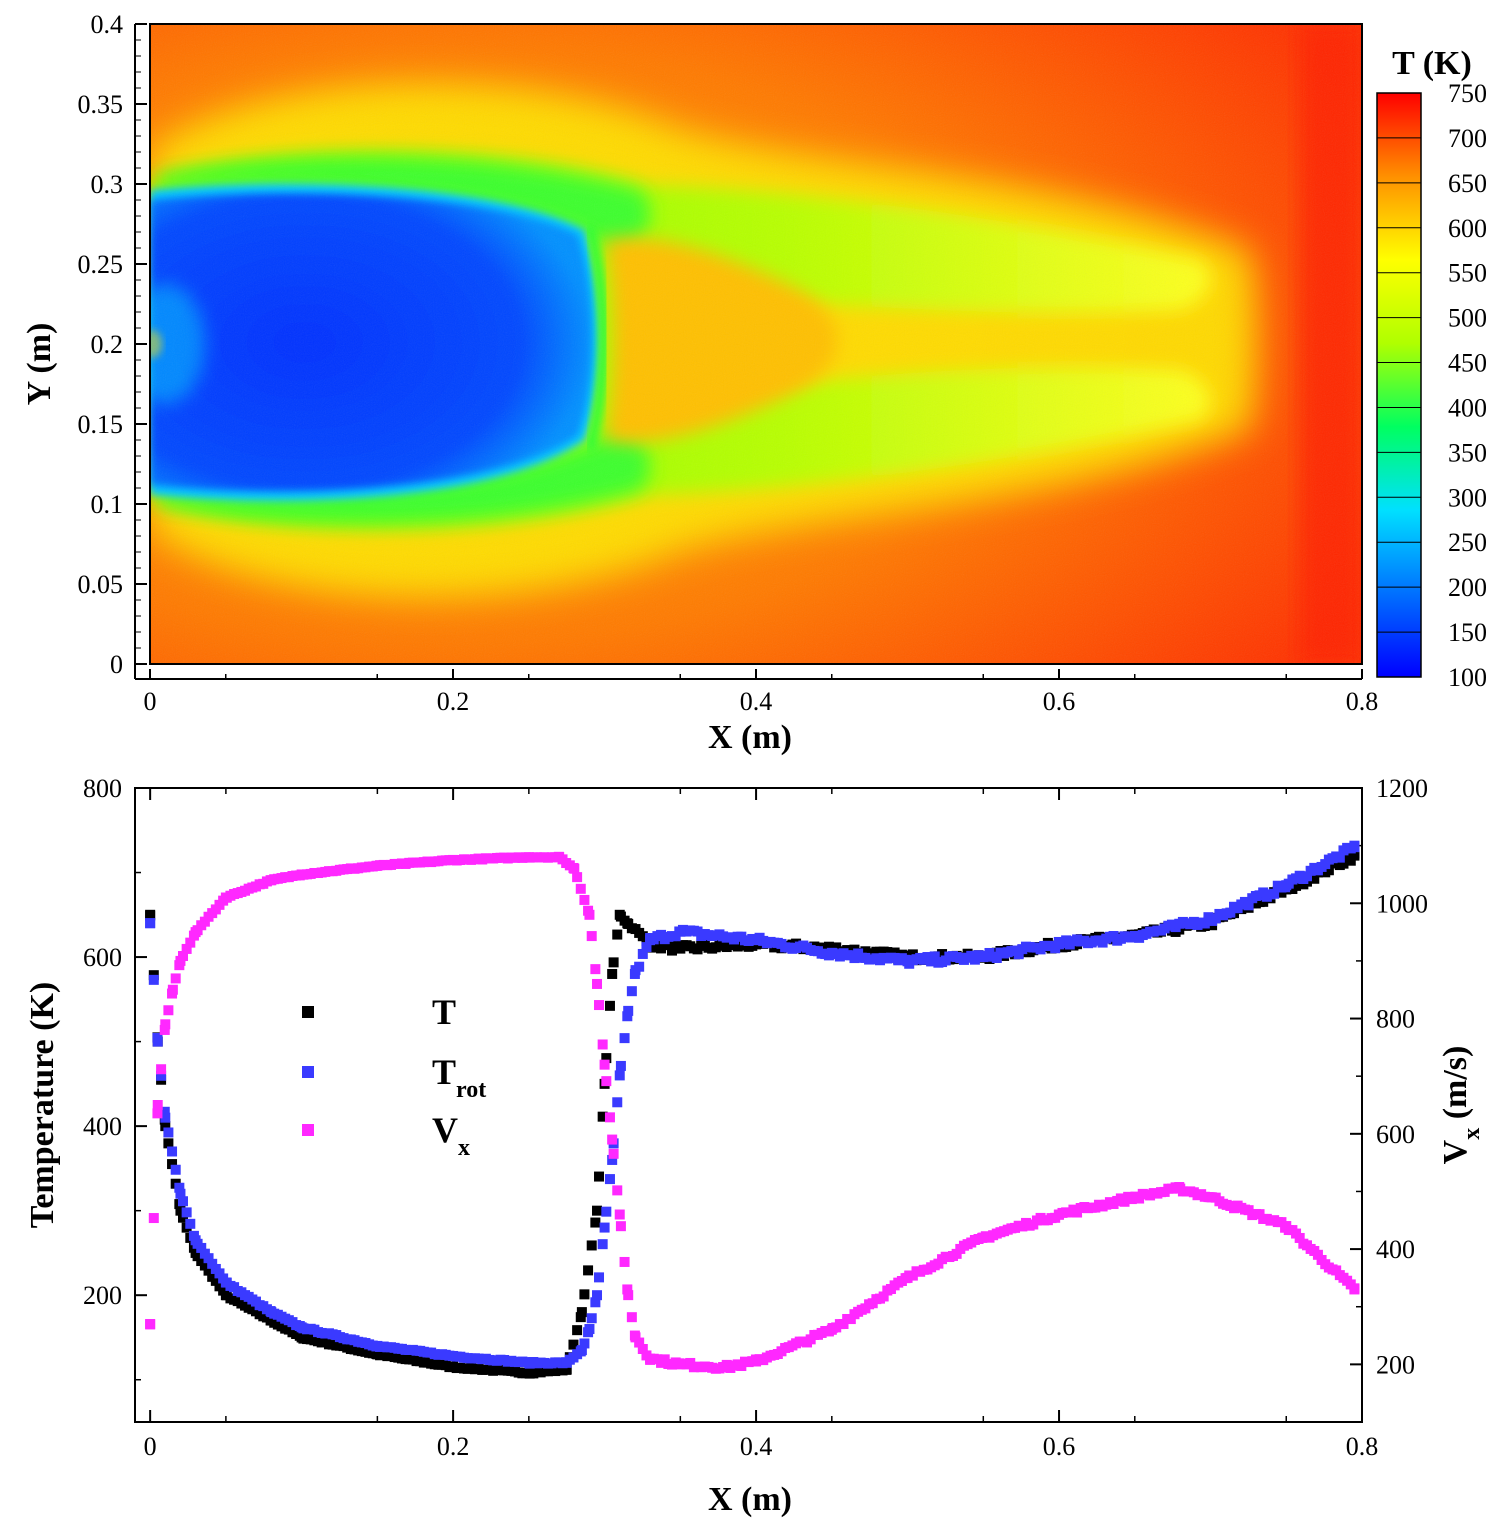 Image resolution: width=1500 pixels, height=1530 pixels. I want to click on profile-y2-tick-label: 600, so click(1395, 1134).